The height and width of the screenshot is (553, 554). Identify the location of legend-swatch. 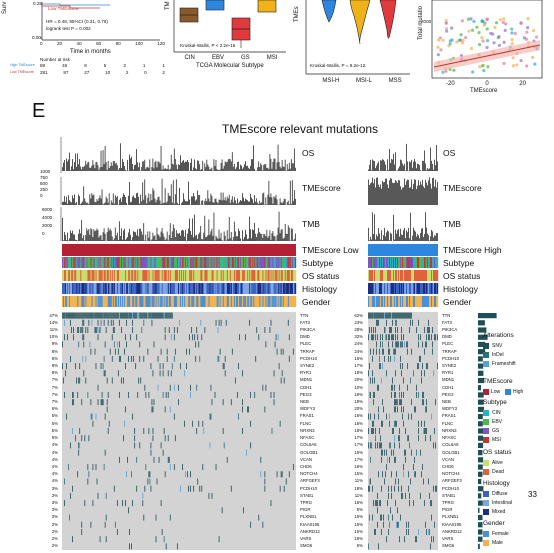
(486, 440).